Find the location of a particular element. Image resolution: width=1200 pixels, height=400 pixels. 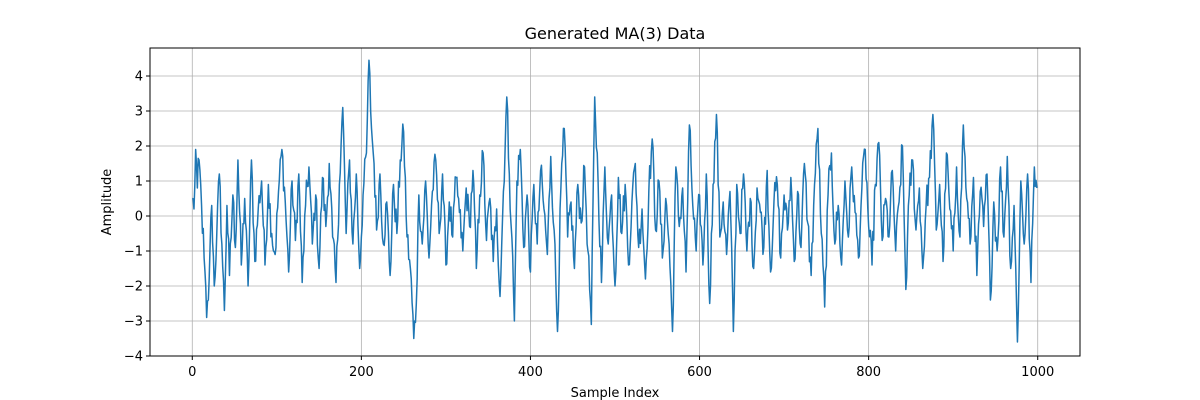

y-tick-label-8: 4 is located at coordinates (139, 77).